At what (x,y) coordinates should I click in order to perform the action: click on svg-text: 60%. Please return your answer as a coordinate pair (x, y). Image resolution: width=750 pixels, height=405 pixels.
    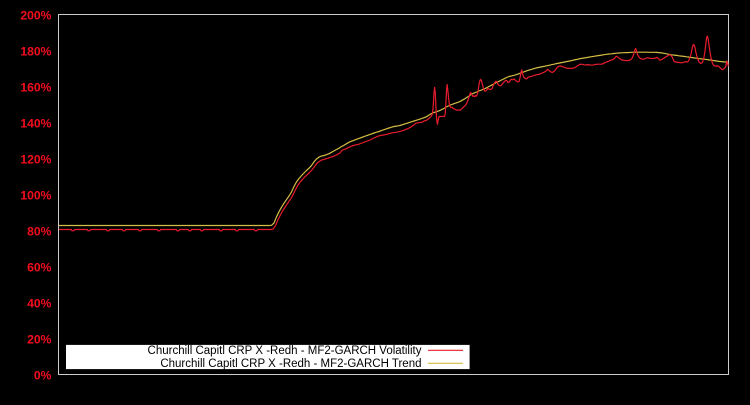
    Looking at the image, I should click on (39, 268).